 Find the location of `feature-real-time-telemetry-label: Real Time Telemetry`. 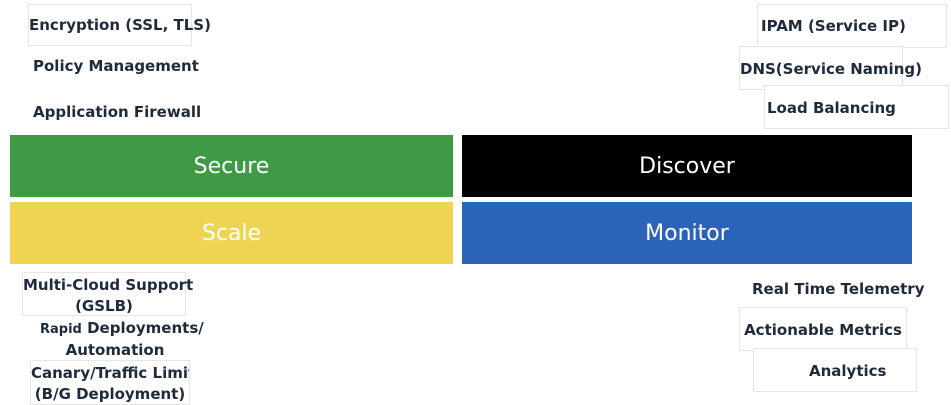

feature-real-time-telemetry-label: Real Time Telemetry is located at coordinates (838, 289).